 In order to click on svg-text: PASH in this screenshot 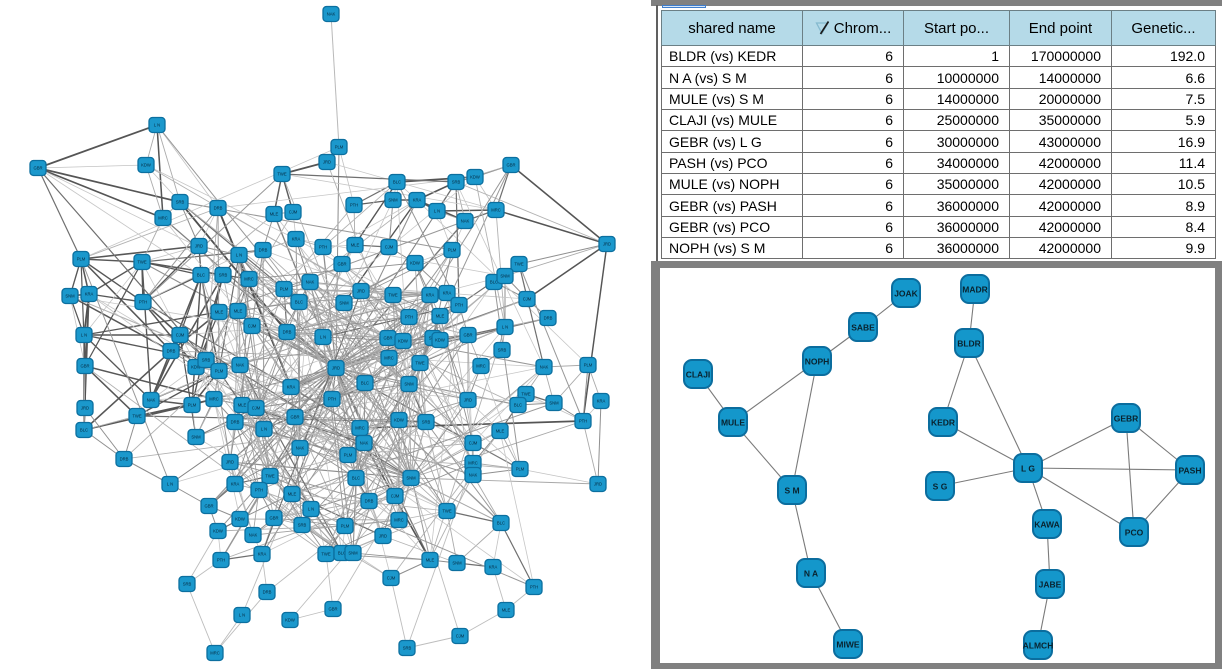, I will do `click(1190, 471)`.